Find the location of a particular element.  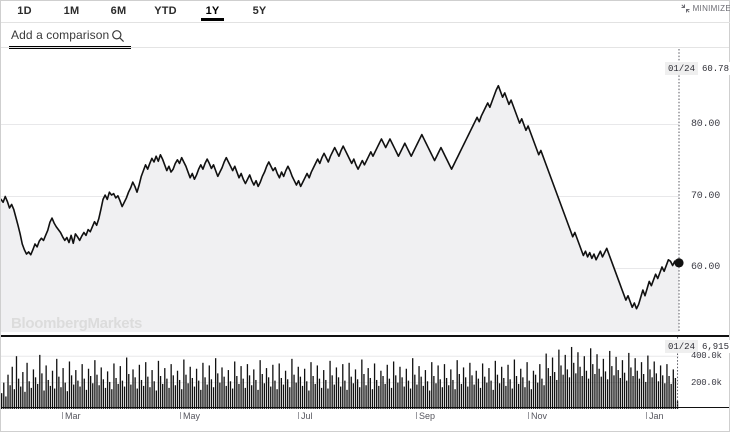

price-last-quote: 01/24 60.78 is located at coordinates (697, 68).